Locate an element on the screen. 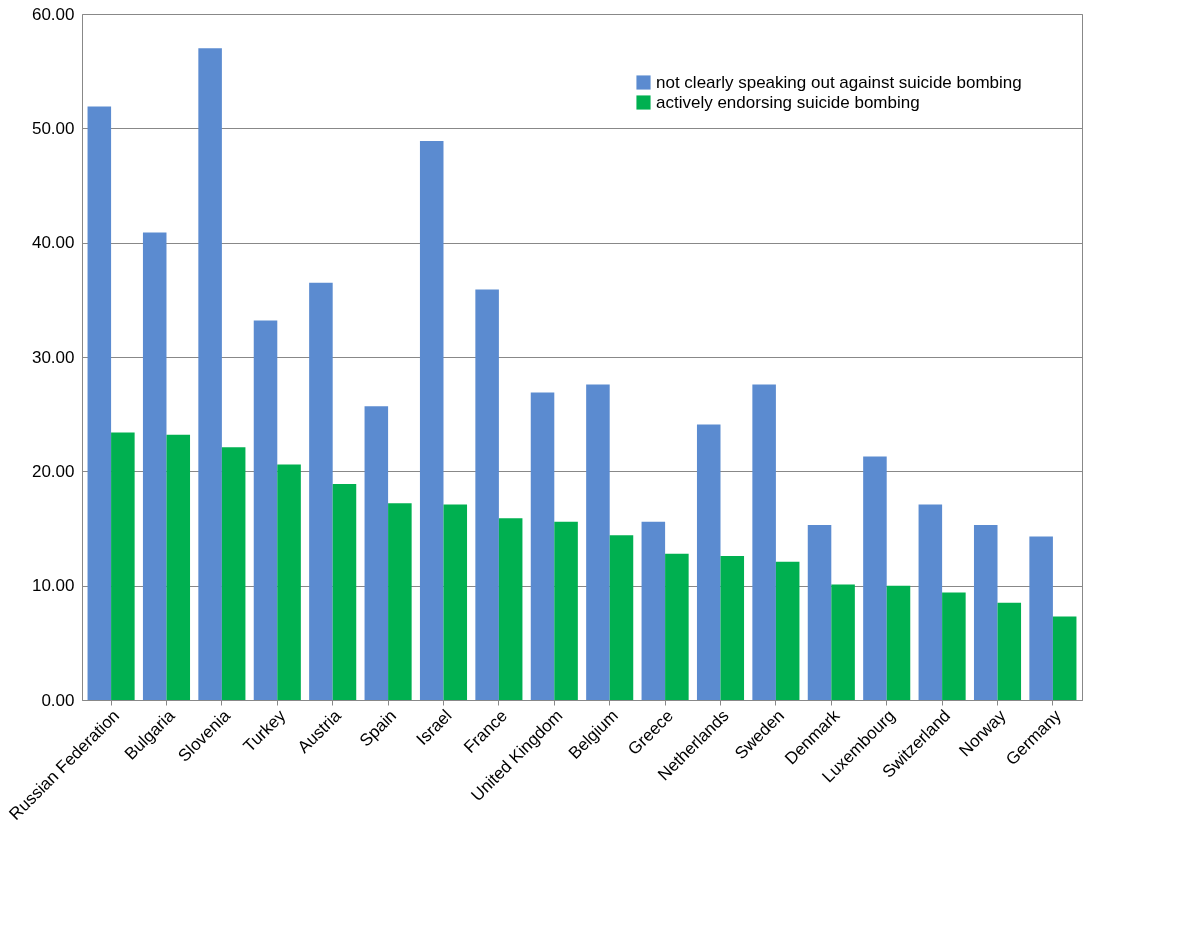  legend-label: not clearly speaking out against suicide bombing is located at coordinates (839, 82).